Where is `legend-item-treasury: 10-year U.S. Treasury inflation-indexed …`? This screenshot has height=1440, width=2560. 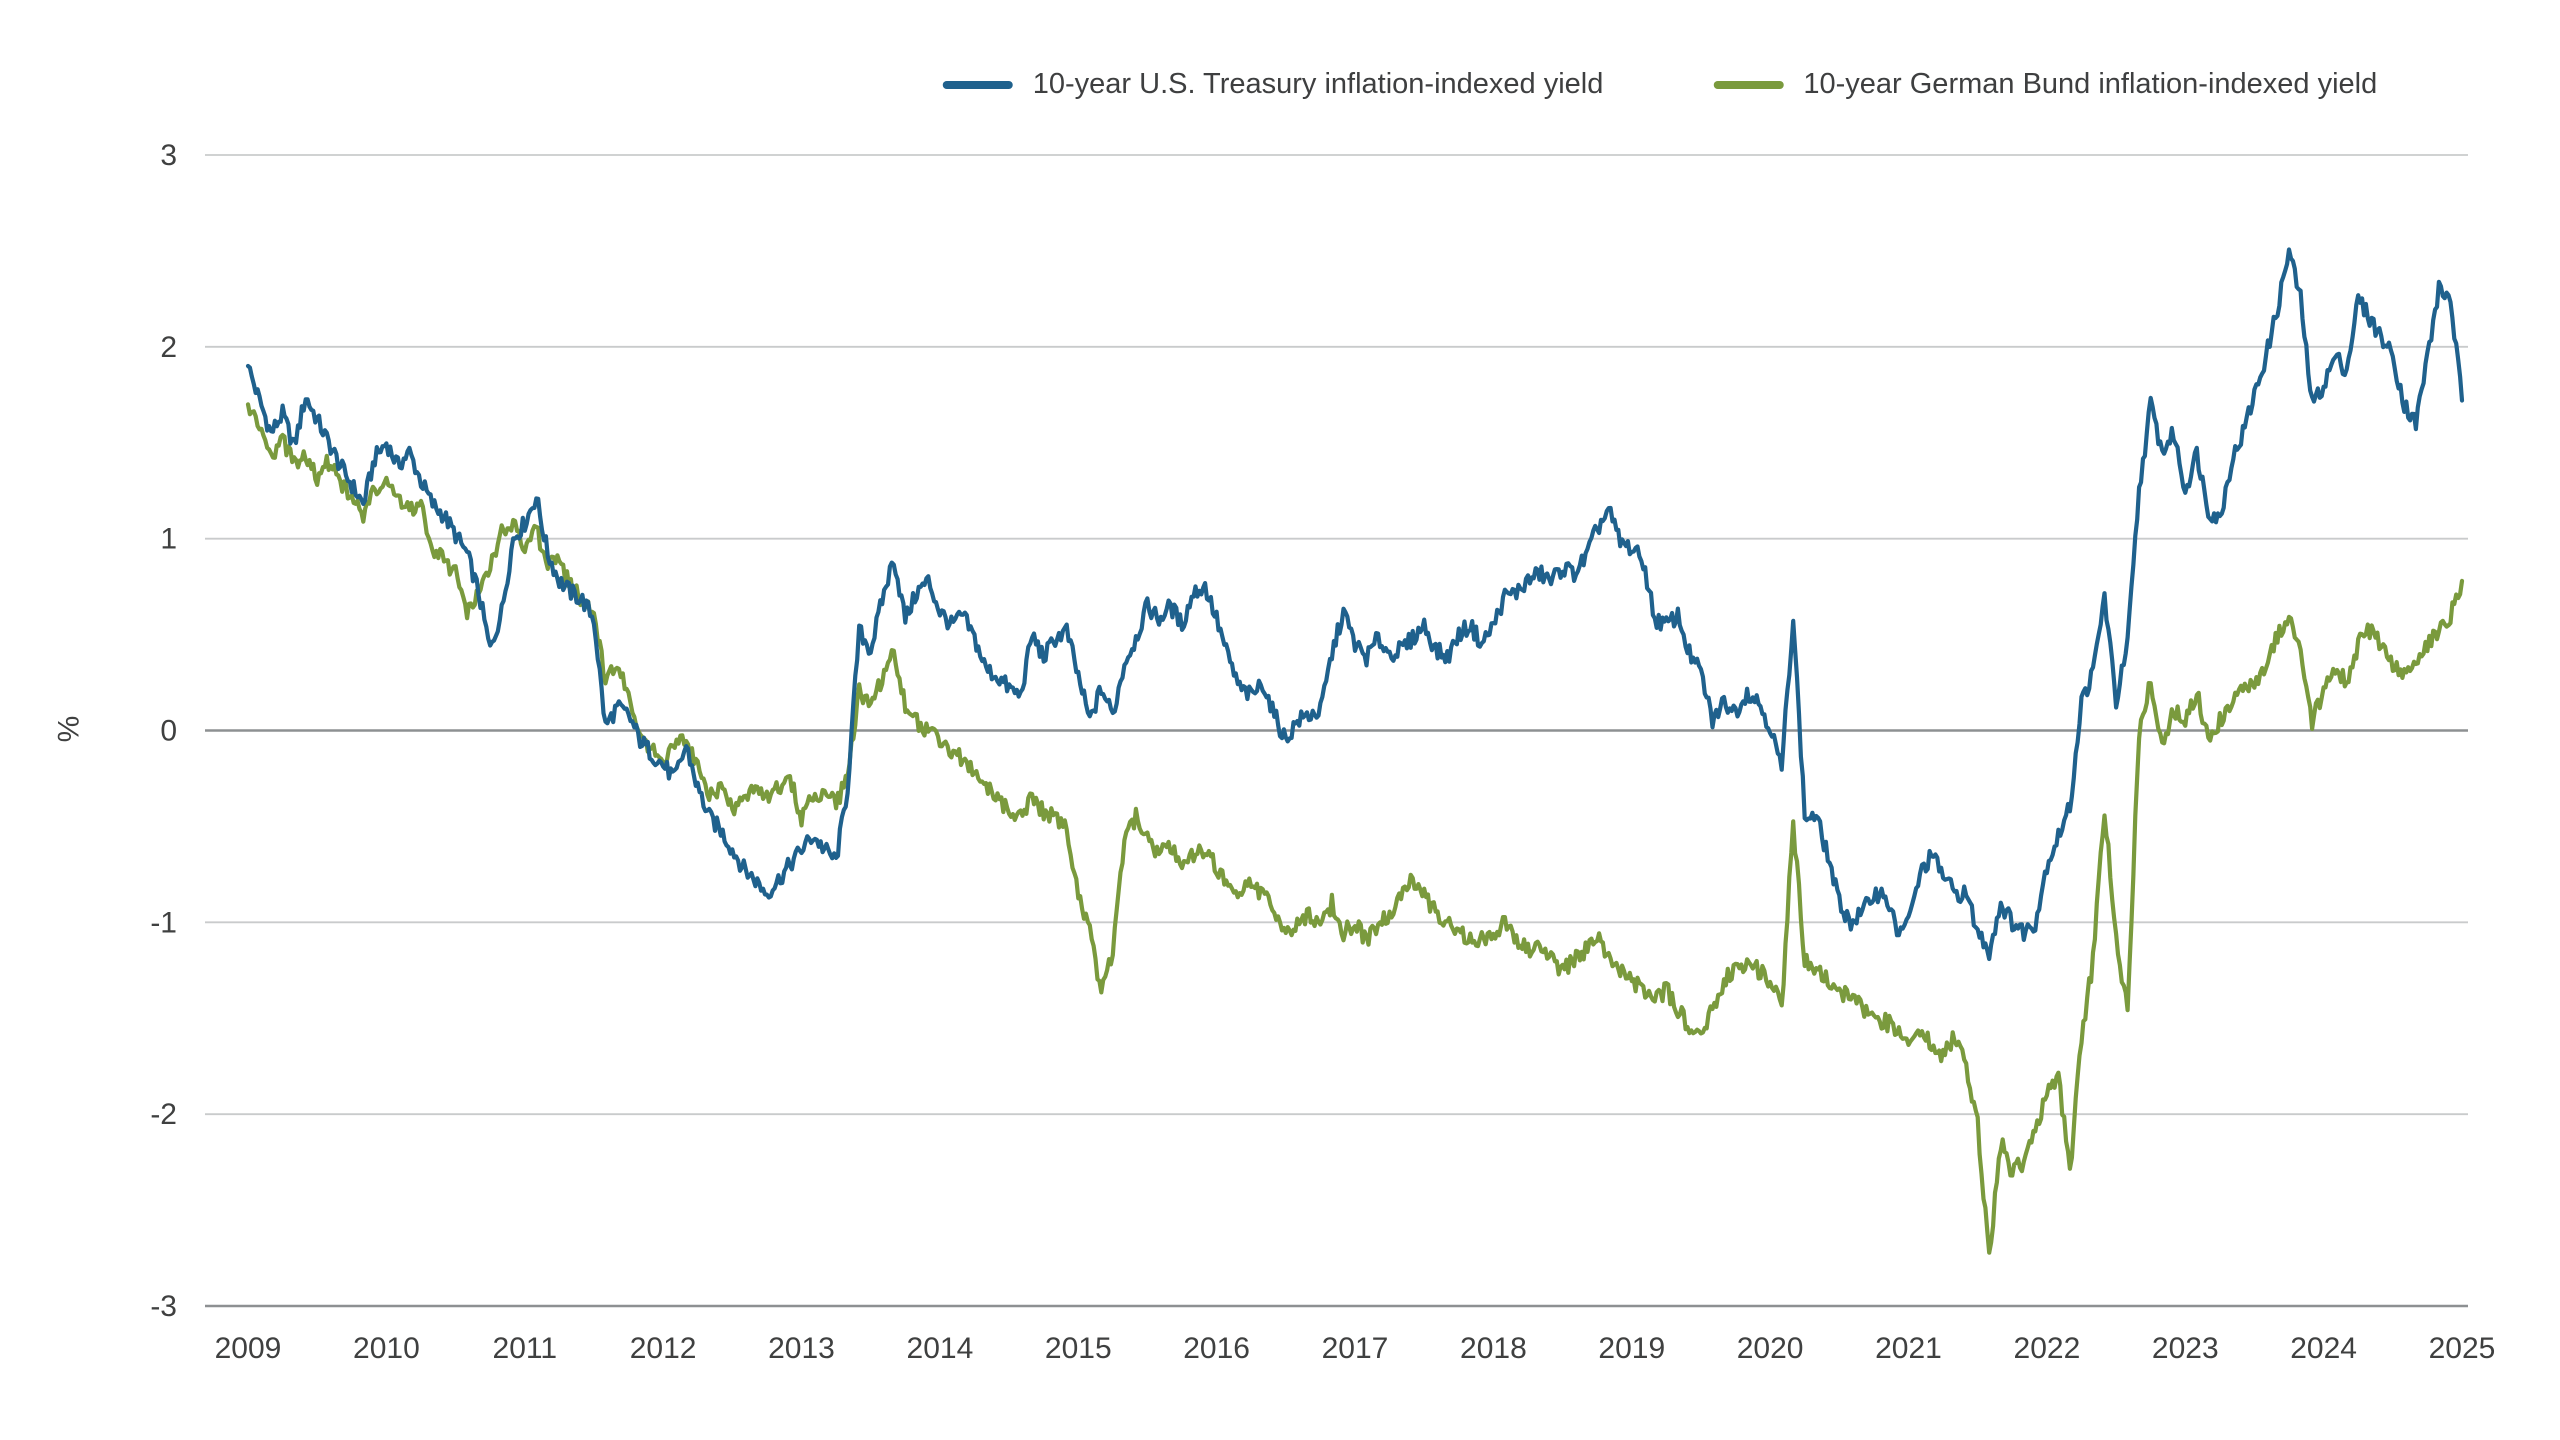
legend-item-treasury: 10-year U.S. Treasury inflation-indexed … is located at coordinates (1273, 84).